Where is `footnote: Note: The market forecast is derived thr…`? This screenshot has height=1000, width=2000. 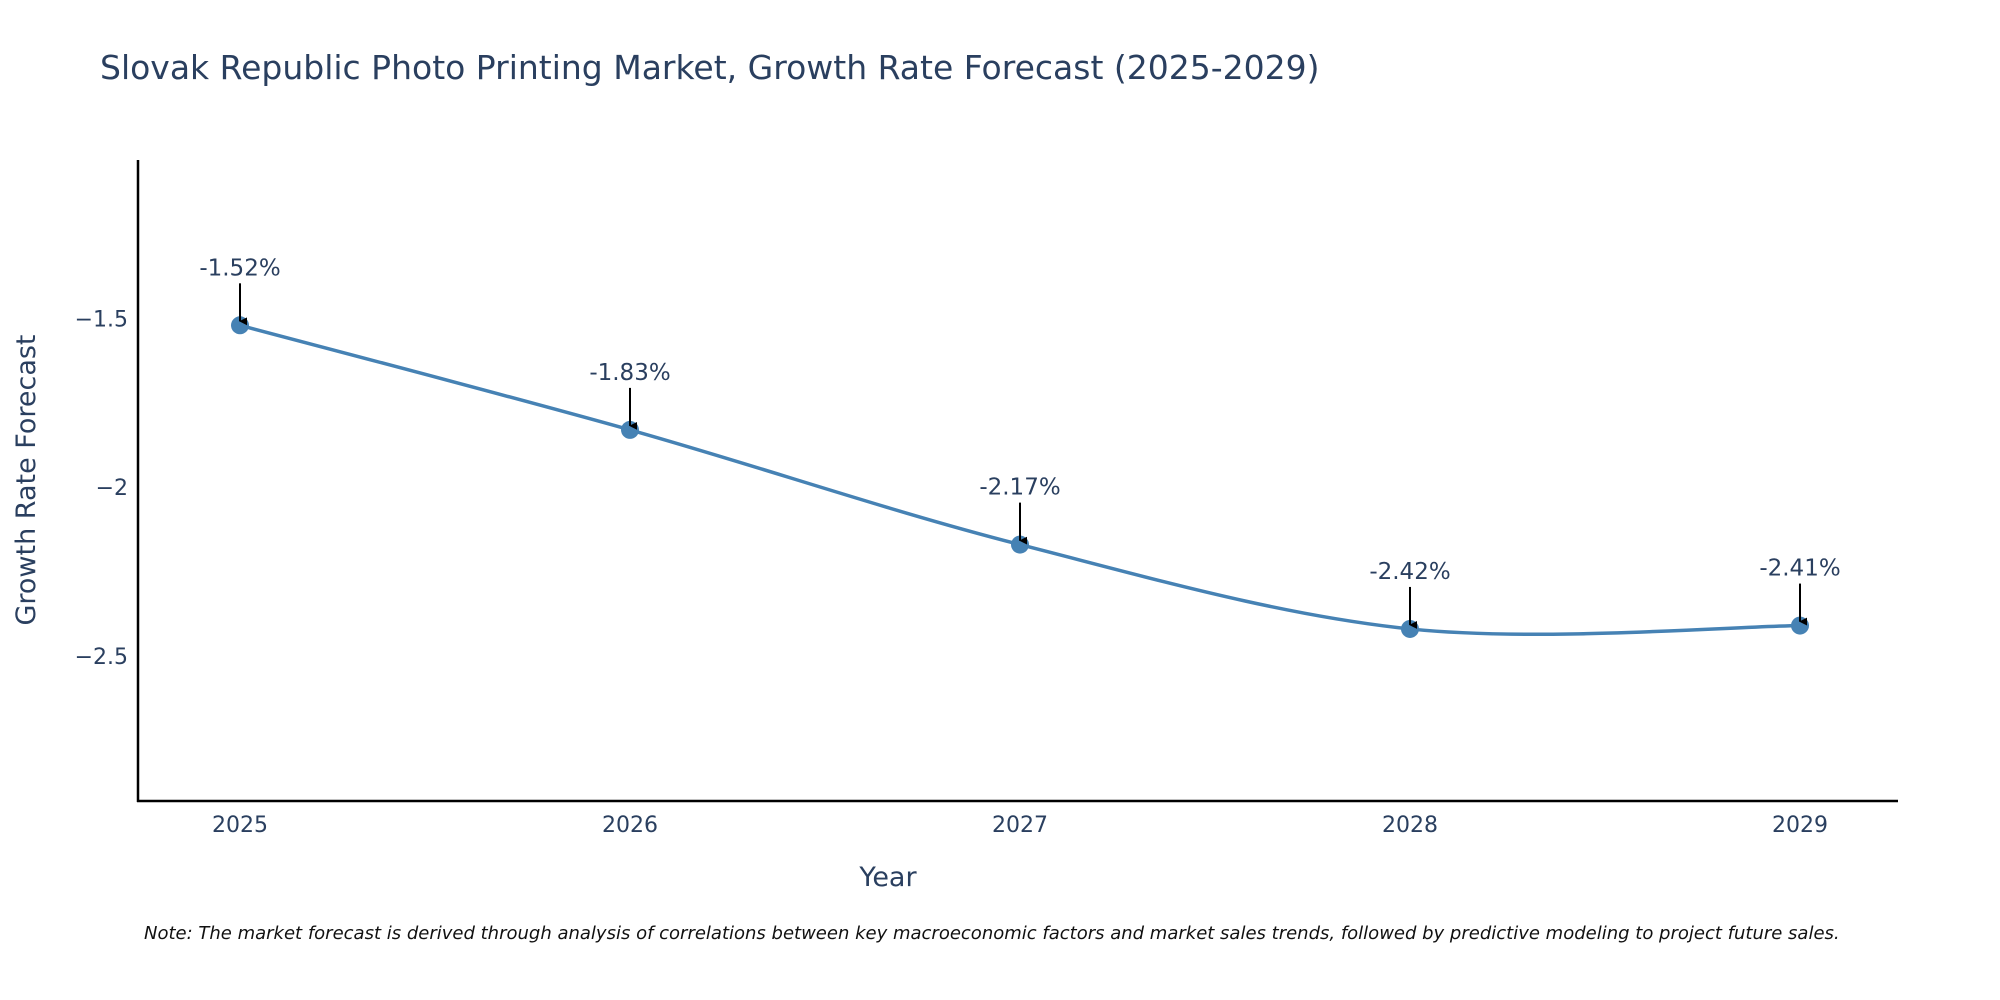 footnote: Note: The market forecast is derived thr… is located at coordinates (992, 933).